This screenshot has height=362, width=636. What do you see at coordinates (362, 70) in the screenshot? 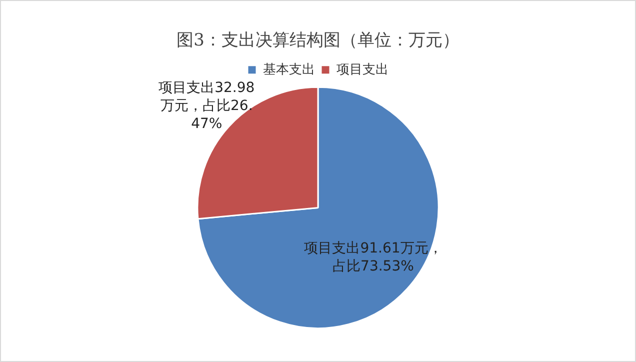
I see `legend-label: 项目支出` at bounding box center [362, 70].